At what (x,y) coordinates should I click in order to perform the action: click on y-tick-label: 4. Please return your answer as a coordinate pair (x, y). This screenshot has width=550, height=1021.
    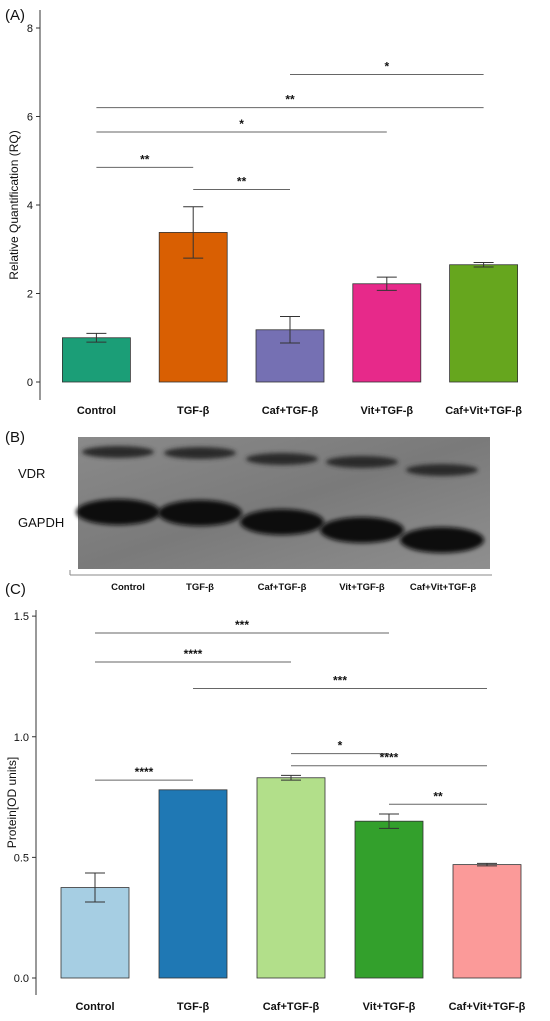
    Looking at the image, I should click on (30, 206).